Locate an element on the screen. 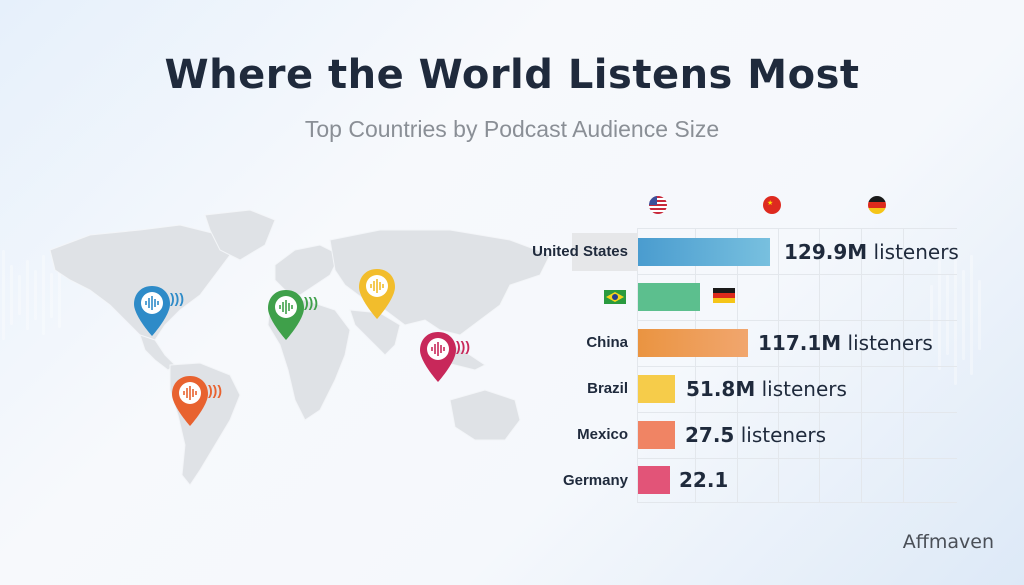 This screenshot has height=585, width=1024. bar-mexico is located at coordinates (656, 435).